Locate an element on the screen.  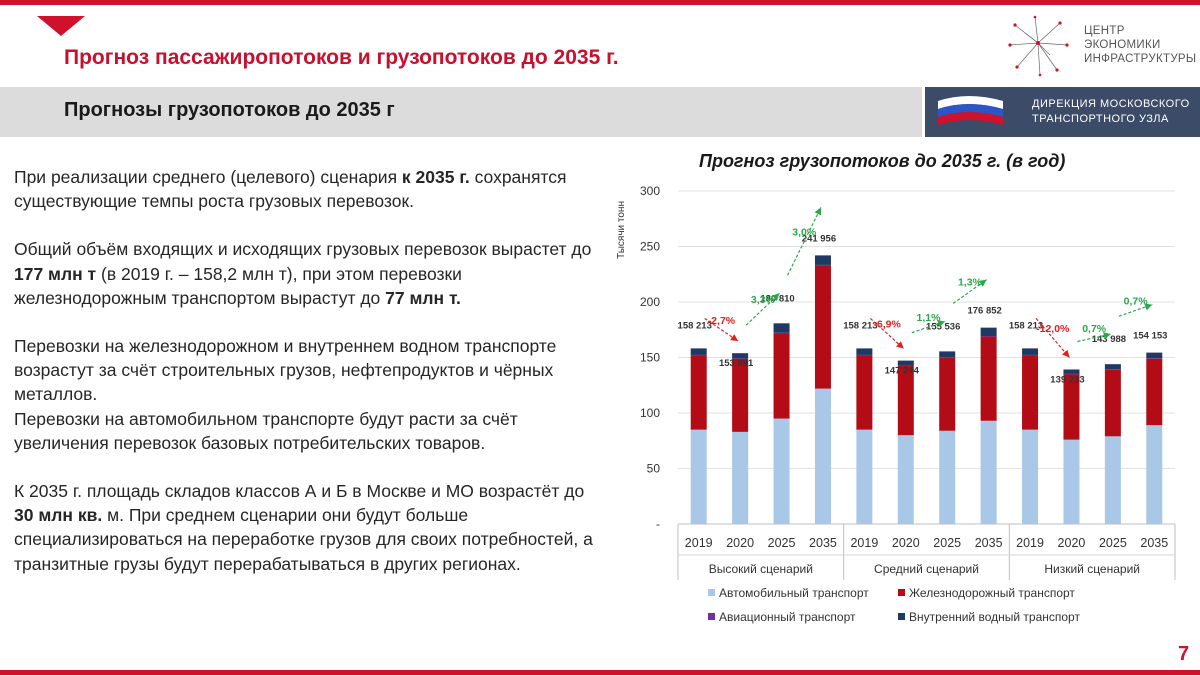
y-tick-label: 200 is located at coordinates (650, 302).